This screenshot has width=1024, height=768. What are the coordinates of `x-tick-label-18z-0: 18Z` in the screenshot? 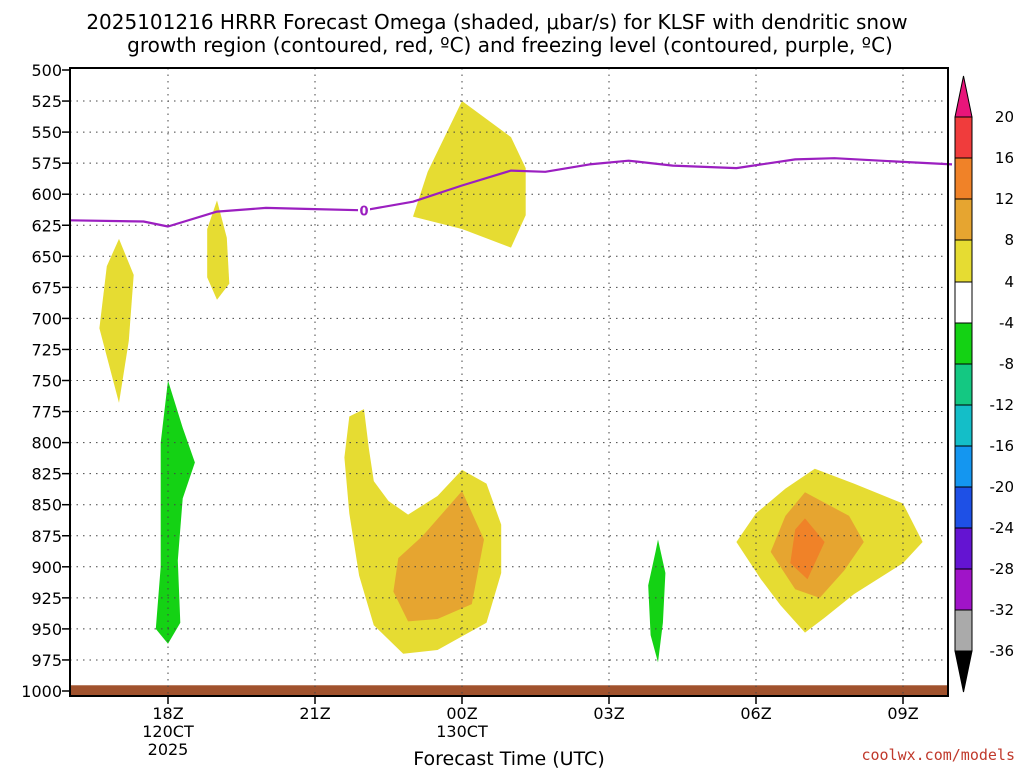 It's located at (167, 713).